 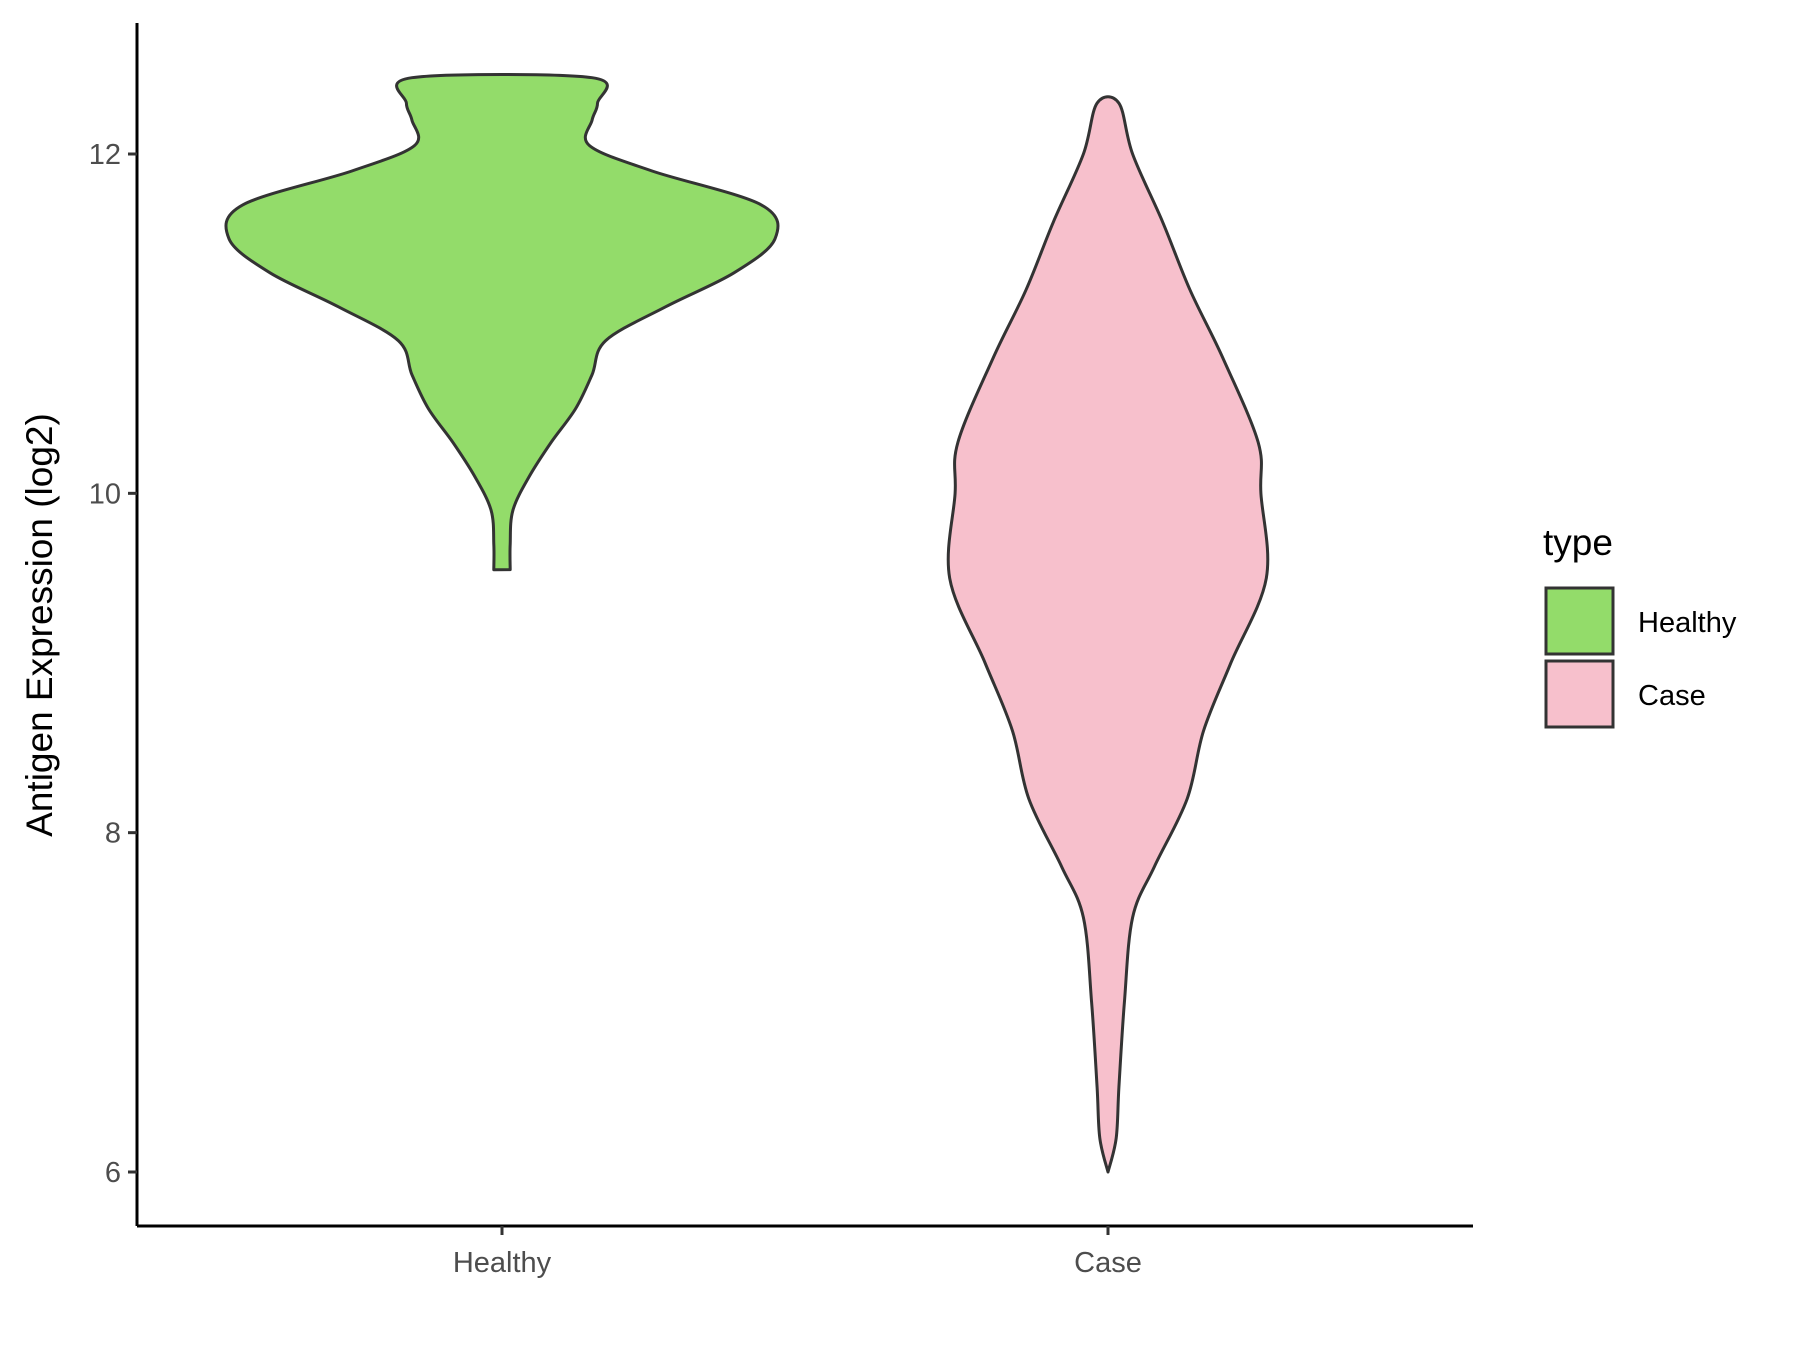 I want to click on legend-label-healthy: Healthy, so click(x=1687, y=623).